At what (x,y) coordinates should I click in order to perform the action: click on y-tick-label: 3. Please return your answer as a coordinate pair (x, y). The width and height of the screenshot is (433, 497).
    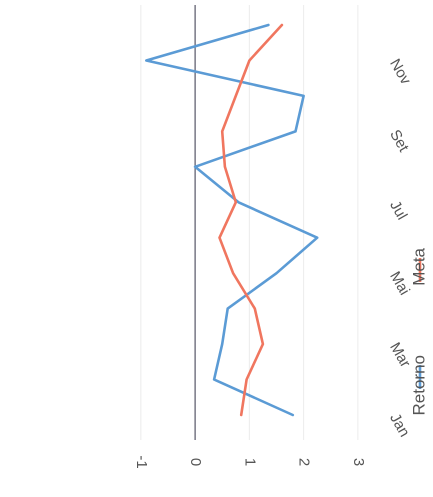
    Looking at the image, I should click on (358, 462).